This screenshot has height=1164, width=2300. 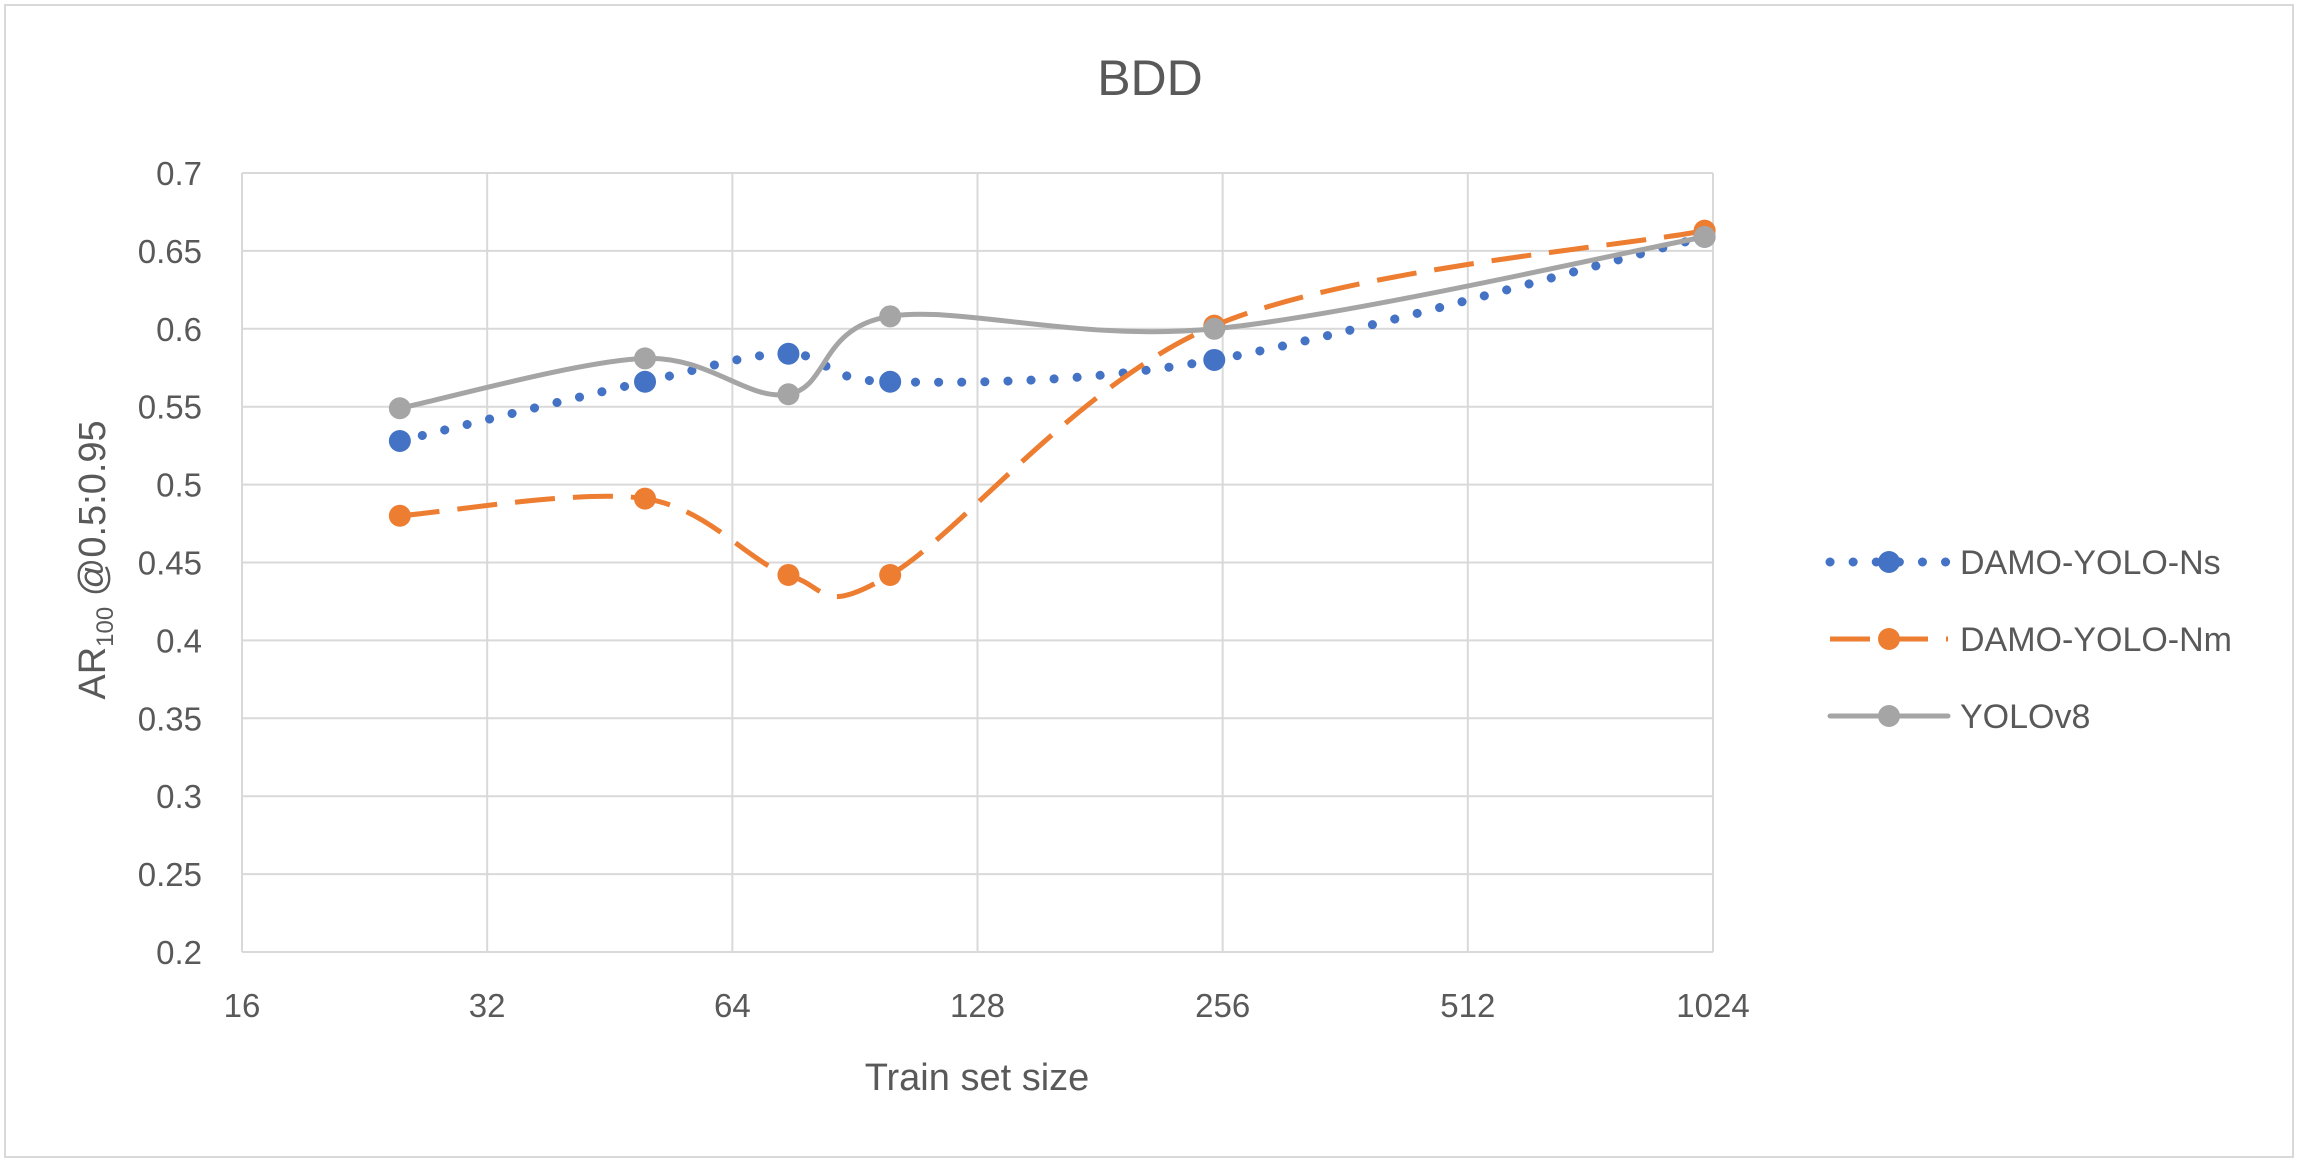 What do you see at coordinates (170, 874) in the screenshot?
I see `y-tick-label: 0.25` at bounding box center [170, 874].